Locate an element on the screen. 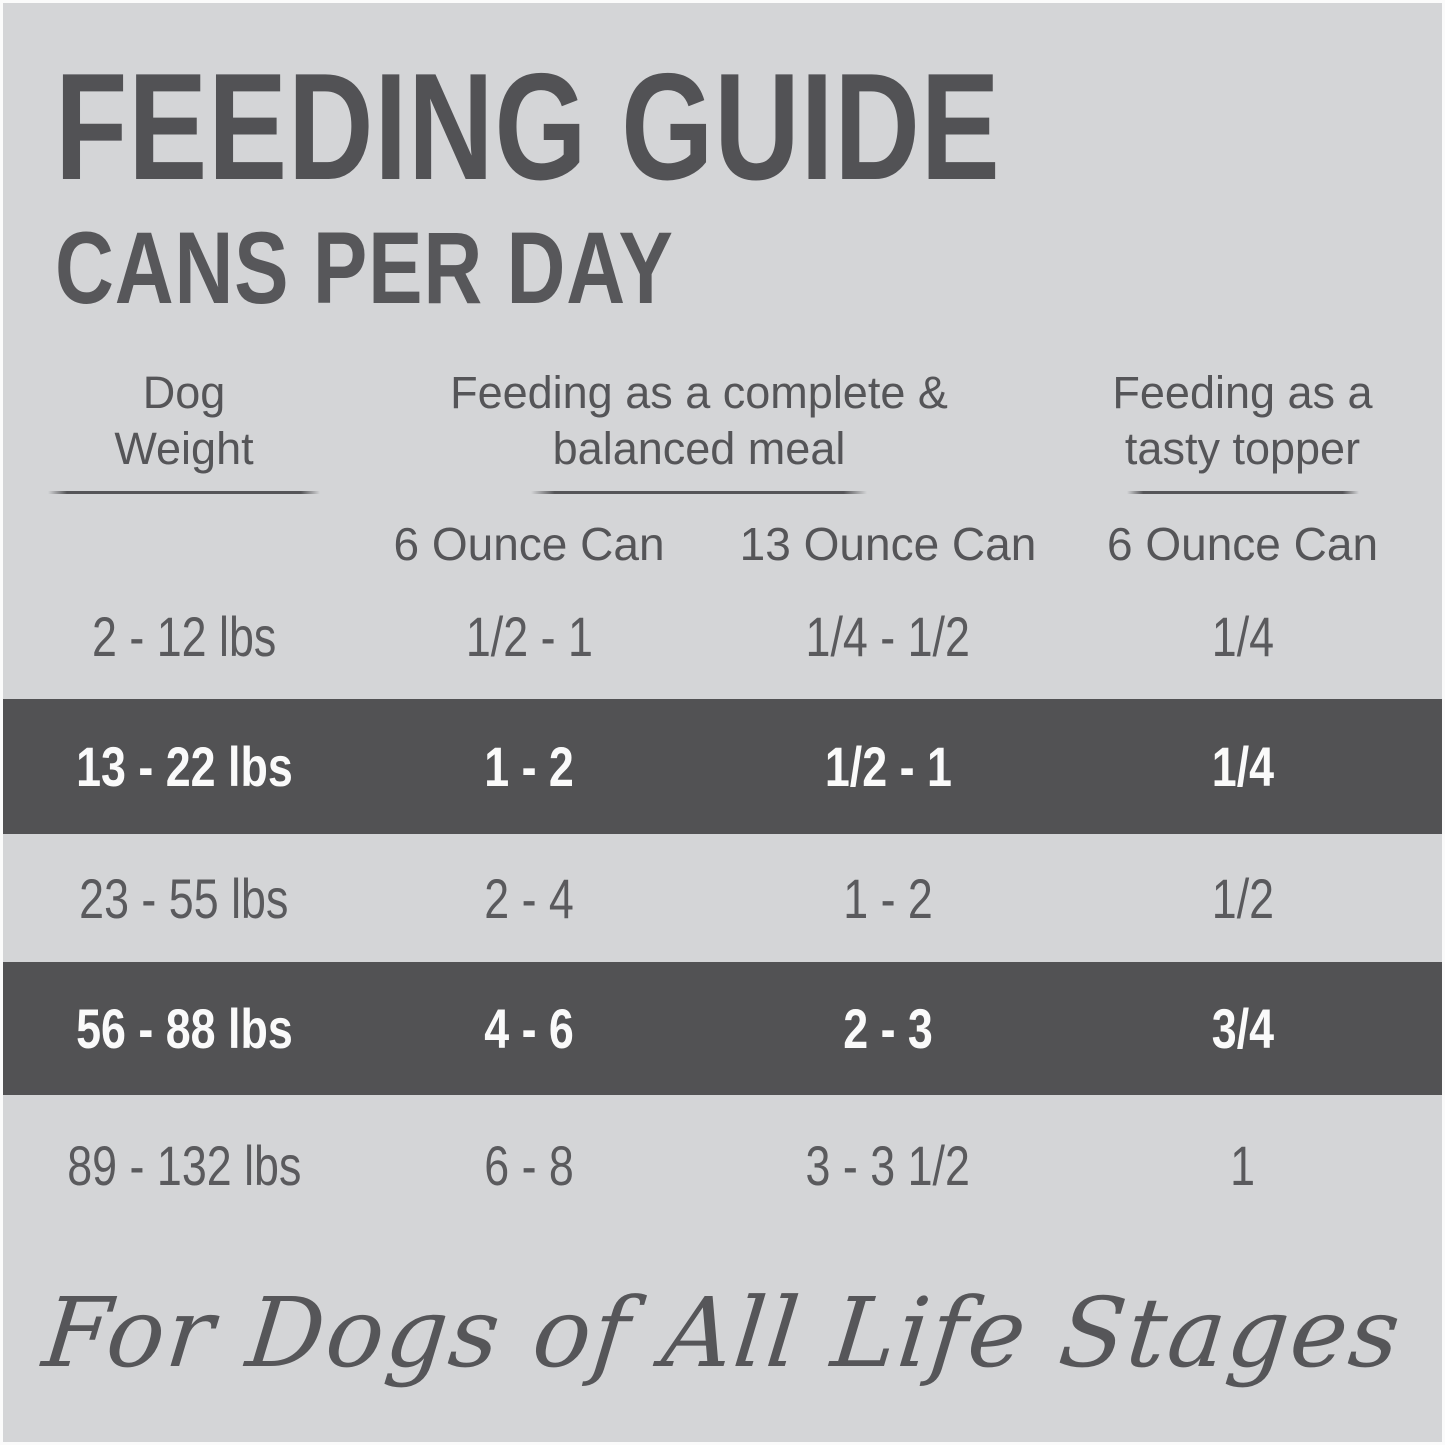 The height and width of the screenshot is (1445, 1445). subheader-topper-6oz: 6 Ounce Can is located at coordinates (1242, 544).